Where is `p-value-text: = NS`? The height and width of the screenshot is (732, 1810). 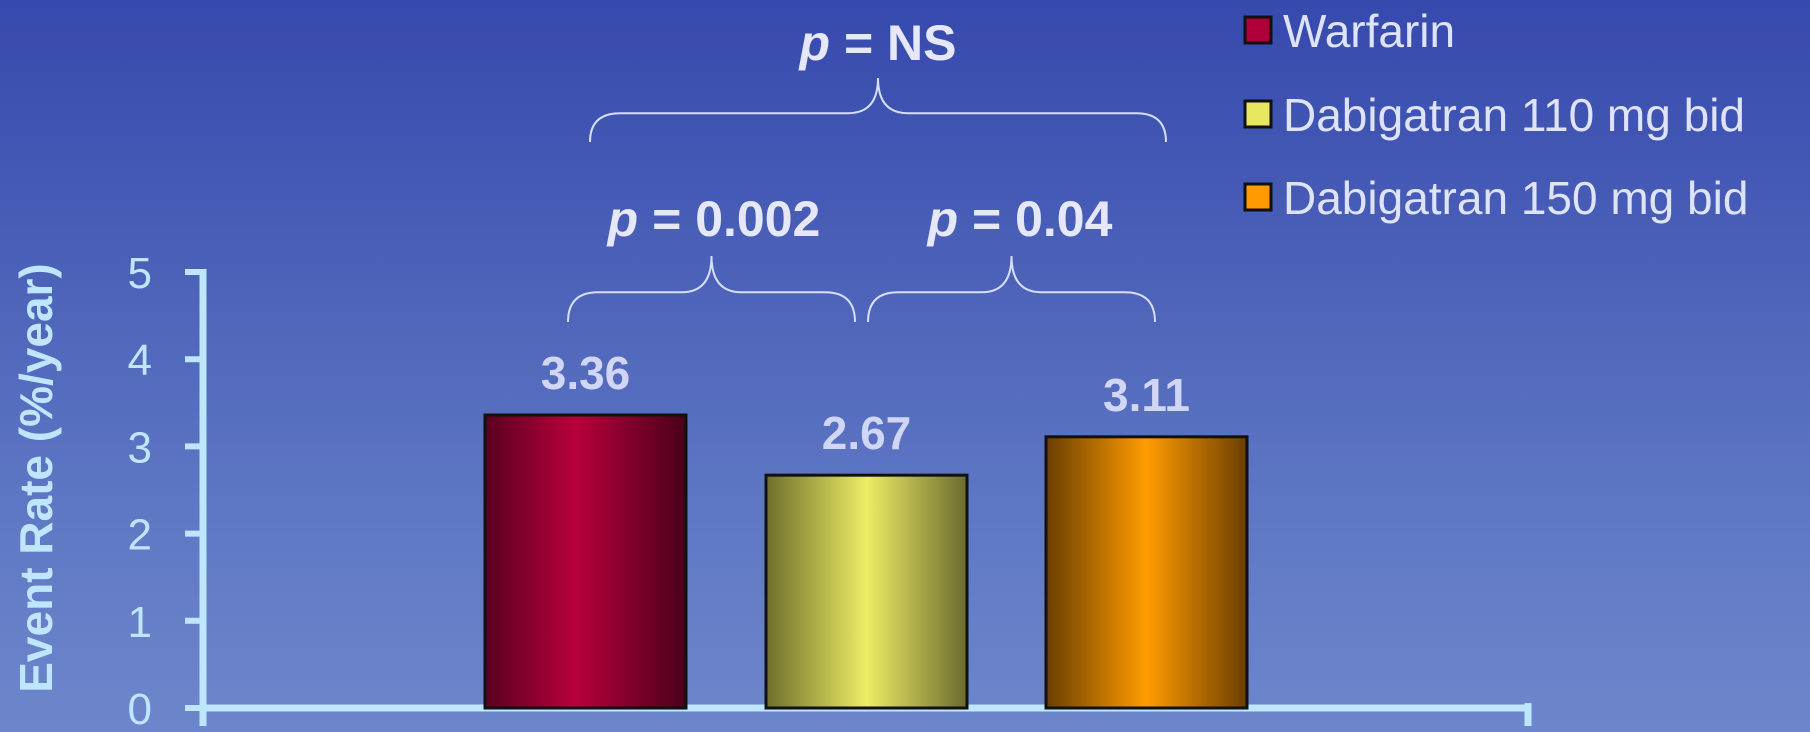 p-value-text: = NS is located at coordinates (893, 43).